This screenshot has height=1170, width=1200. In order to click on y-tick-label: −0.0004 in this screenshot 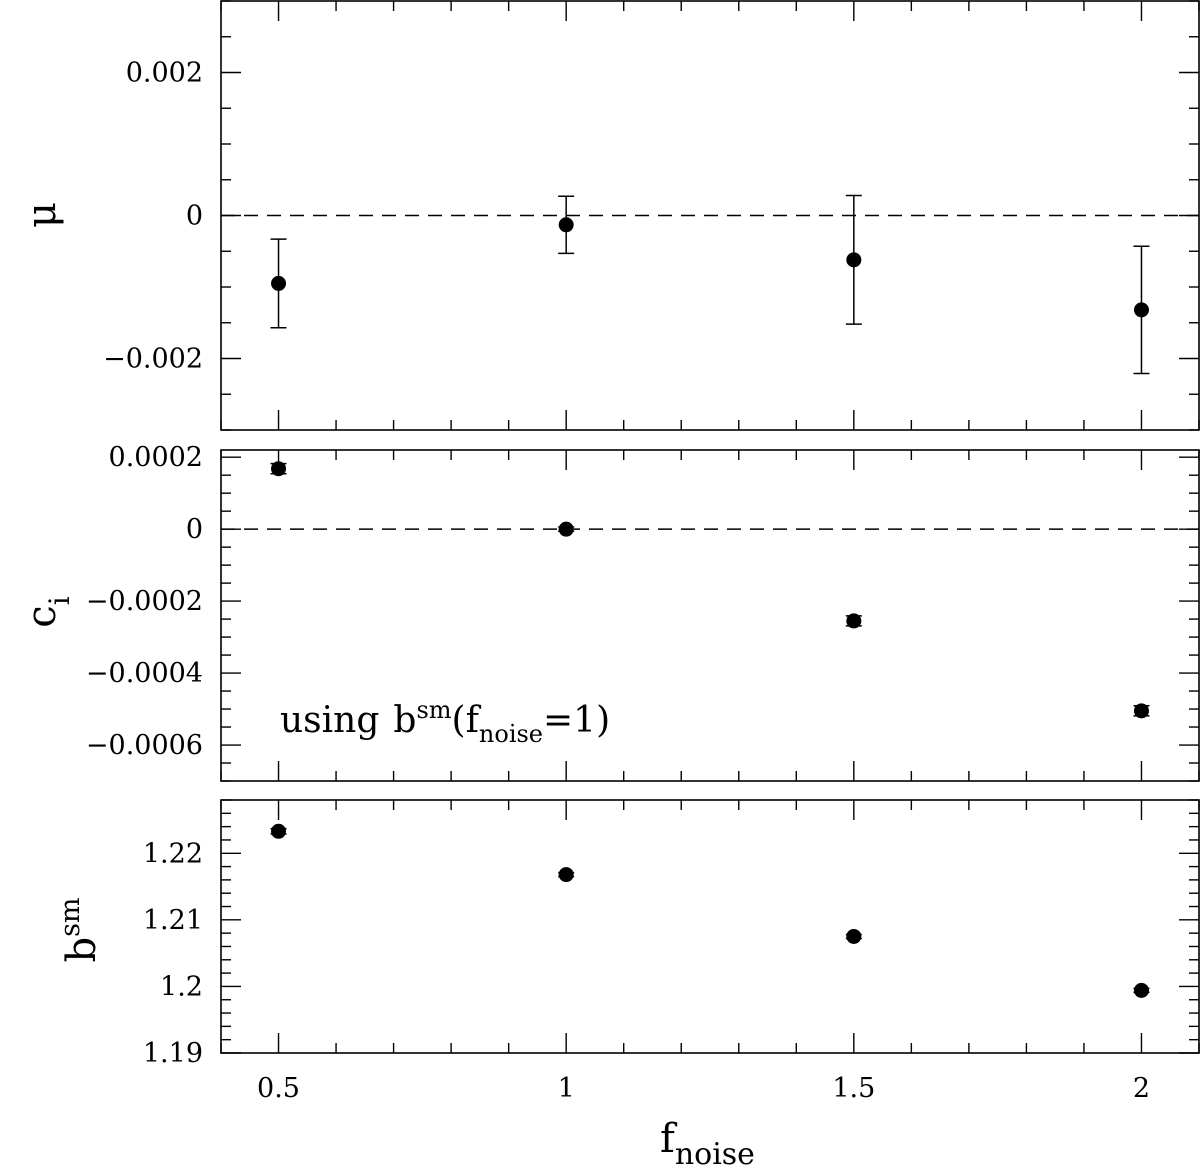, I will do `click(144, 673)`.